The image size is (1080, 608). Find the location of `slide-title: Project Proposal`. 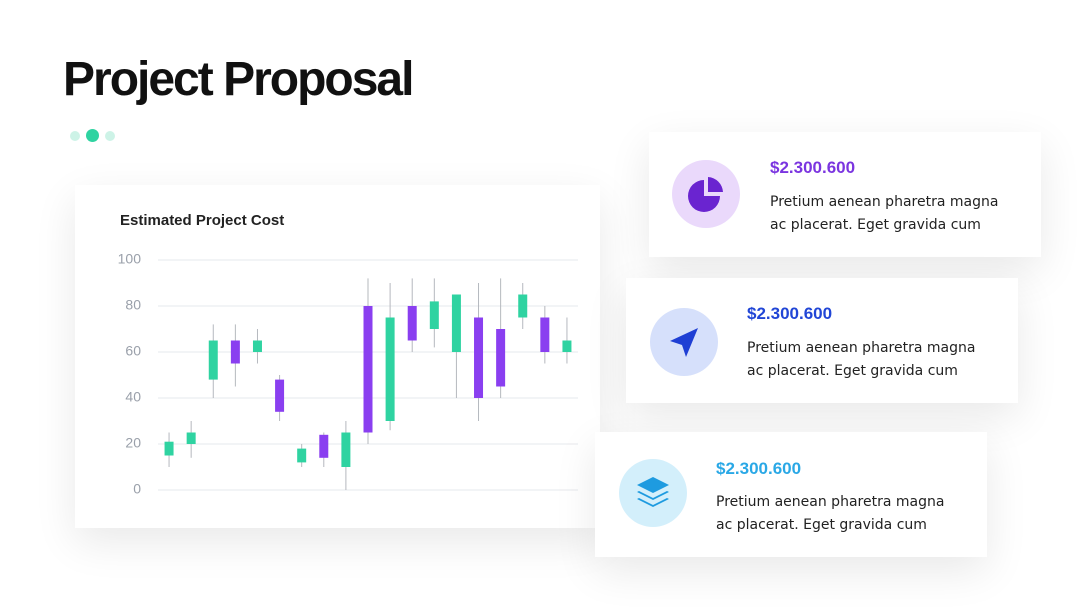

slide-title: Project Proposal is located at coordinates (238, 79).